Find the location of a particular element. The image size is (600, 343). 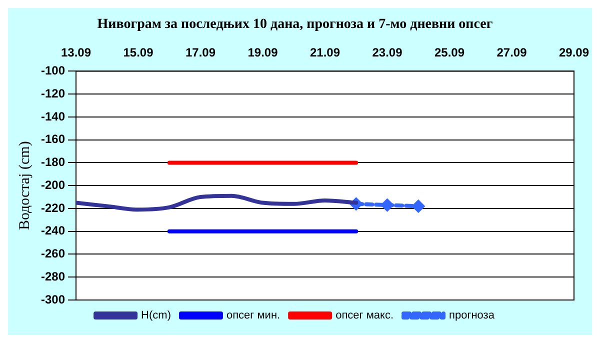

y-tick-label: -280 is located at coordinates (53, 276).